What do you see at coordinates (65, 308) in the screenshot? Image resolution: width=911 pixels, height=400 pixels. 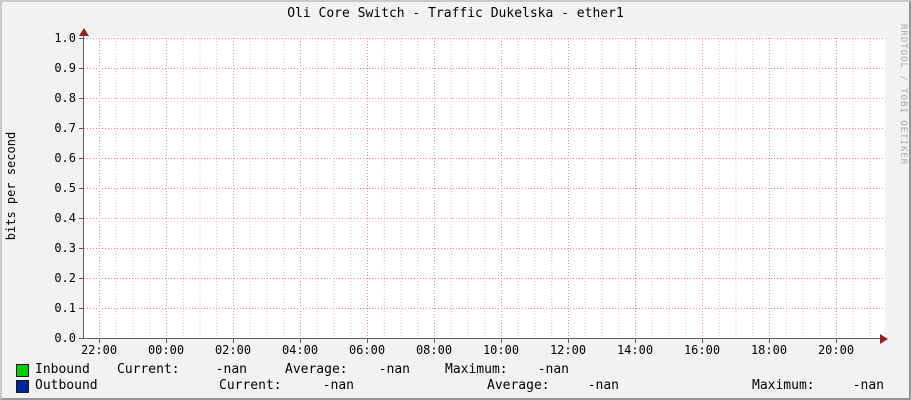 I see `y-tick-label: 0.1` at bounding box center [65, 308].